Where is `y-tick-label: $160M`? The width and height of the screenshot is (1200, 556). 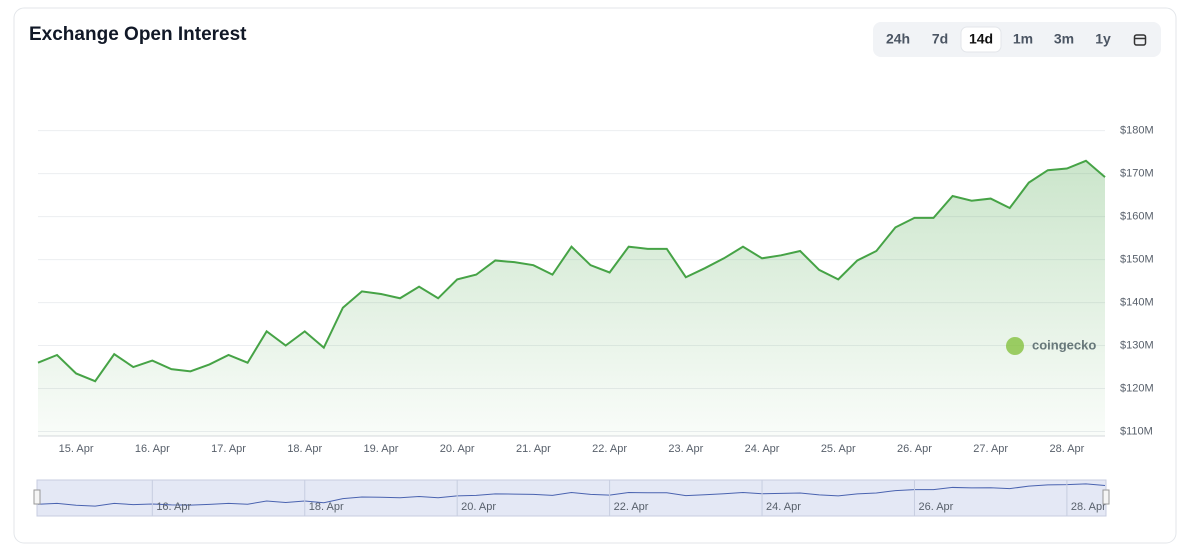
y-tick-label: $160M is located at coordinates (1137, 217).